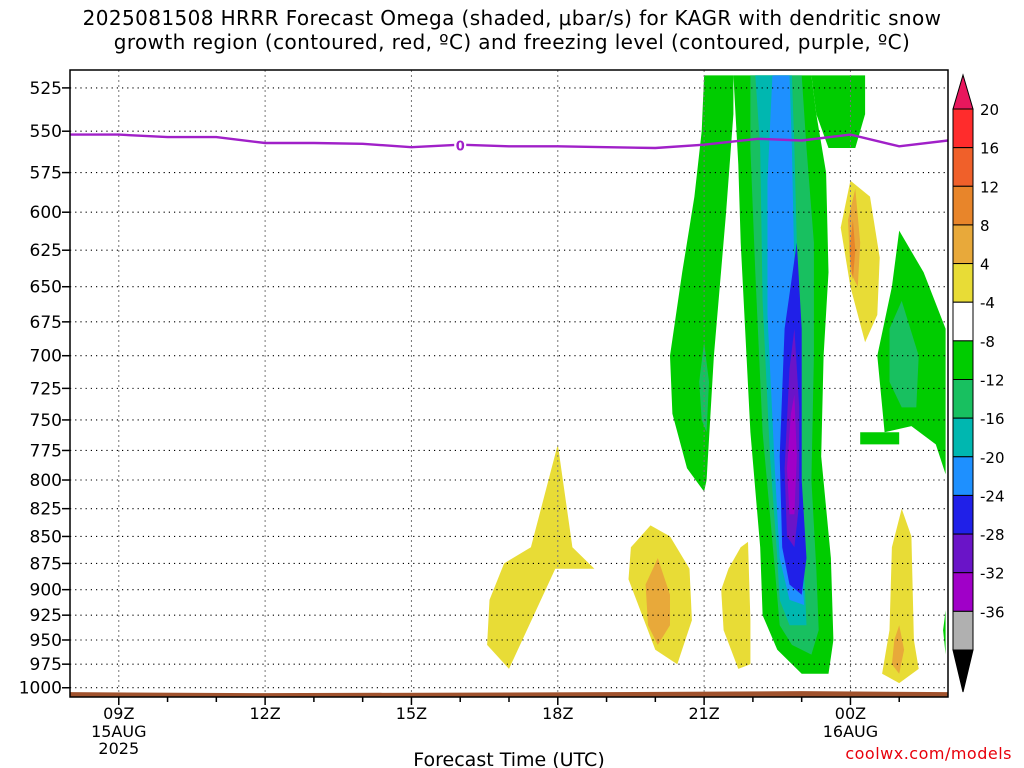 Image resolution: width=1024 pixels, height=768 pixels. Describe the element at coordinates (508, 758) in the screenshot. I see `x-axis-title: Forecast Time (UTC)` at that location.